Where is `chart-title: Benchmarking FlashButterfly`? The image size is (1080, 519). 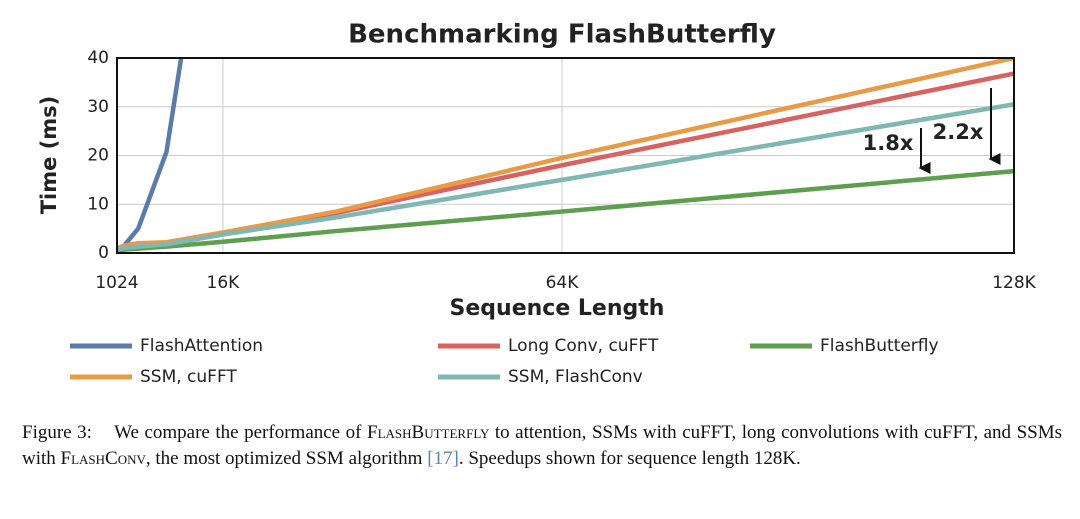 chart-title: Benchmarking FlashButterfly is located at coordinates (562, 35).